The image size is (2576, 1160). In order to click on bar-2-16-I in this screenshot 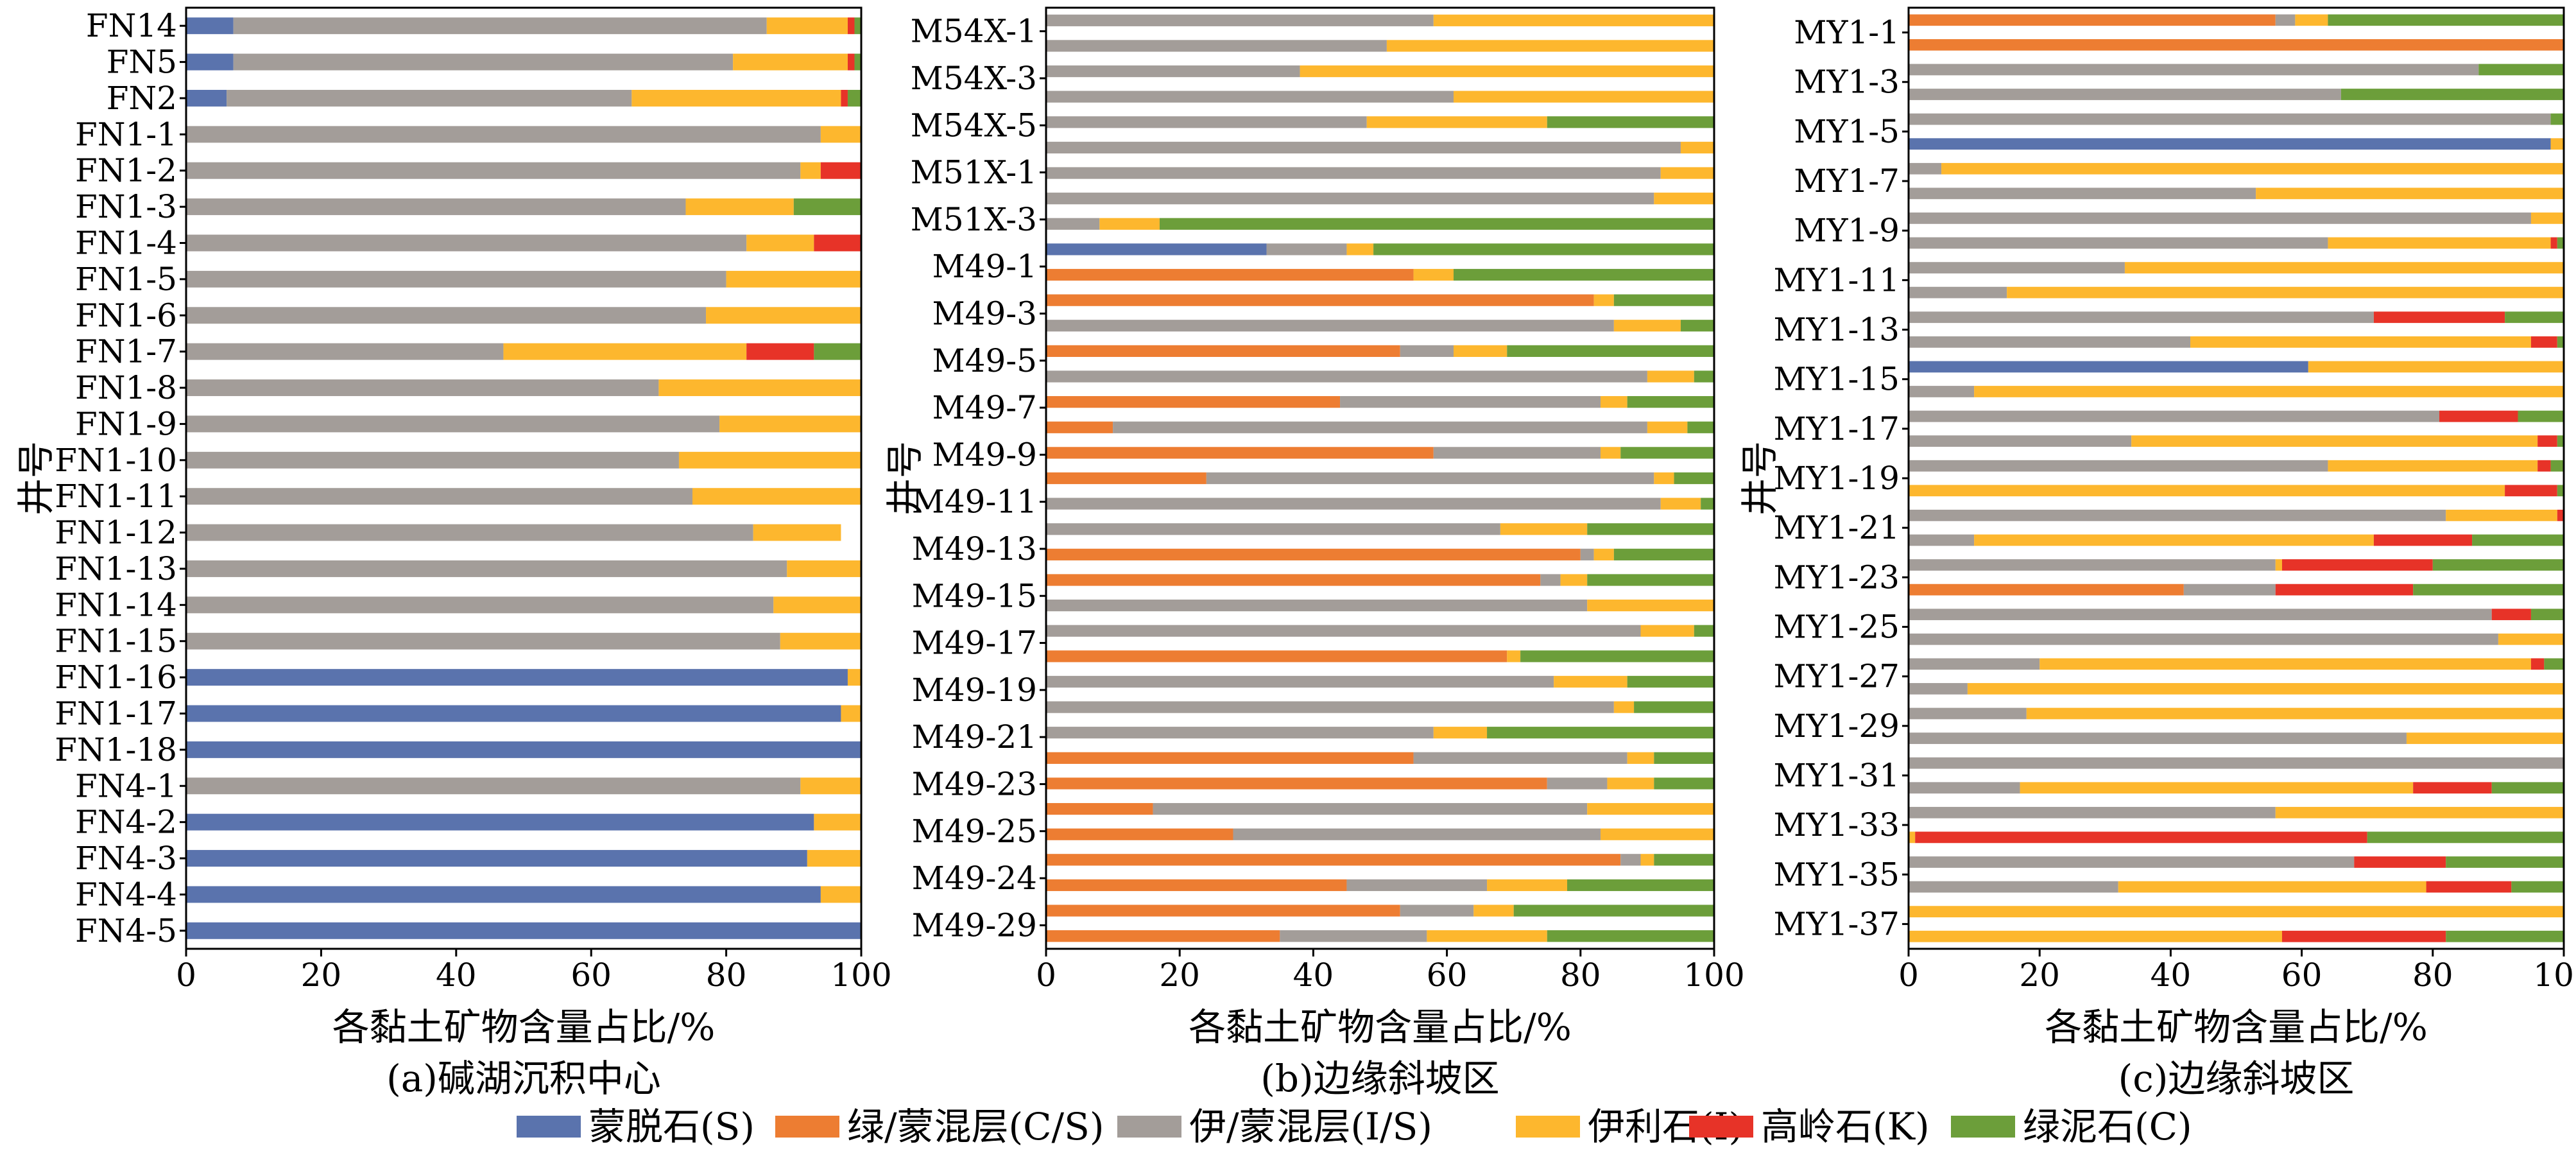, I will do `click(1667, 427)`.